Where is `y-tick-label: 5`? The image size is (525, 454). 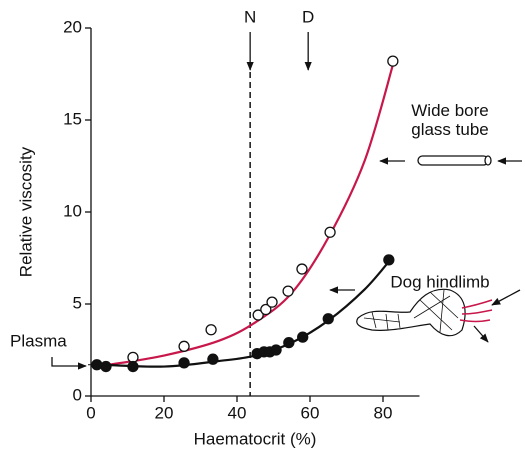
y-tick-label: 5 is located at coordinates (77, 302).